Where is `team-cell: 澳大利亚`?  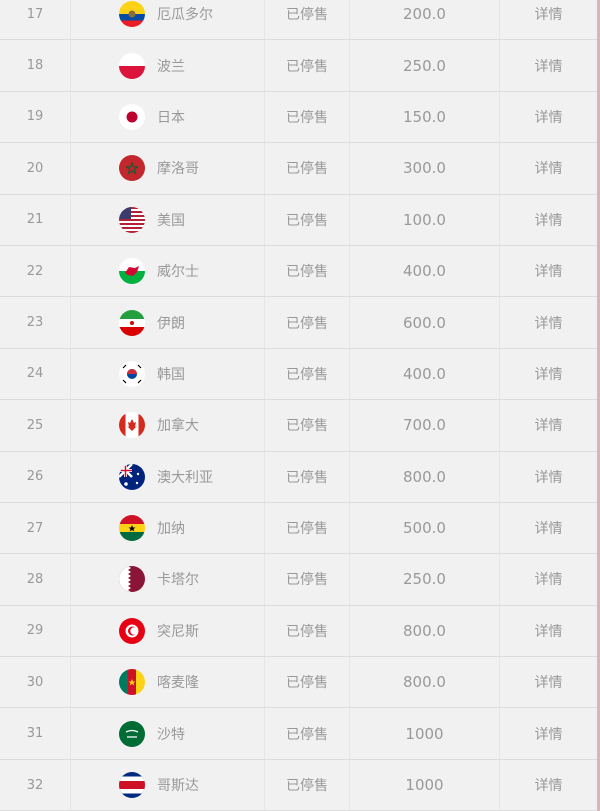 team-cell: 澳大利亚 is located at coordinates (168, 476).